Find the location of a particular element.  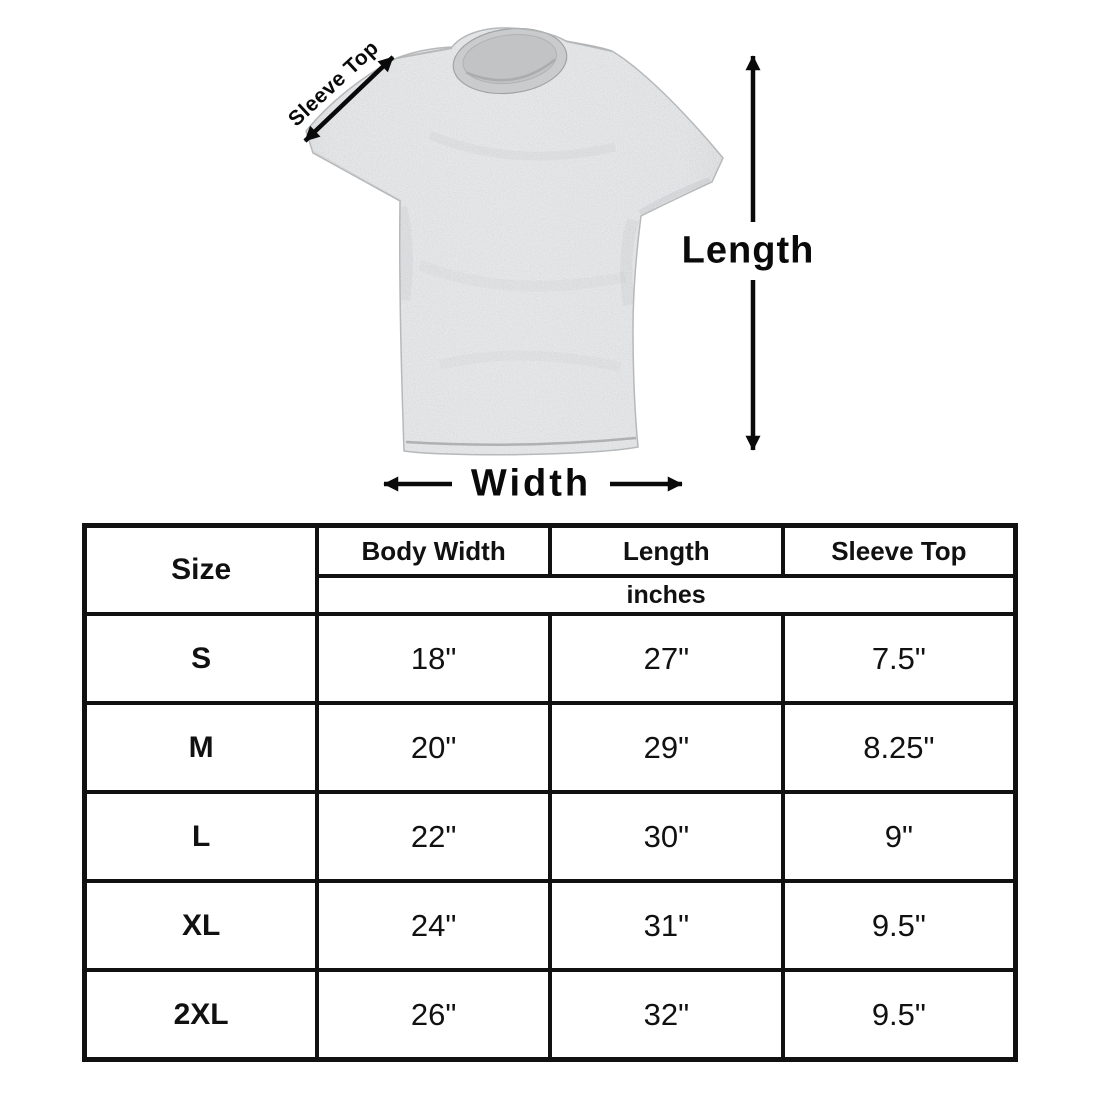

sleeve-top-value: 8.25" is located at coordinates (899, 747).